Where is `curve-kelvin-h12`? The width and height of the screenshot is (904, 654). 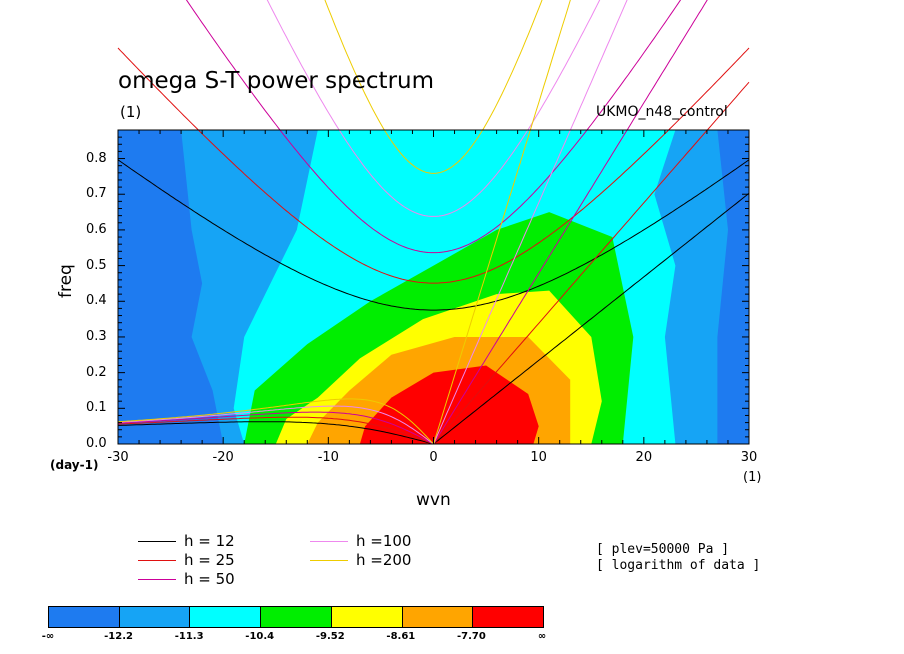
curve-kelvin-h12 is located at coordinates (591, 318).